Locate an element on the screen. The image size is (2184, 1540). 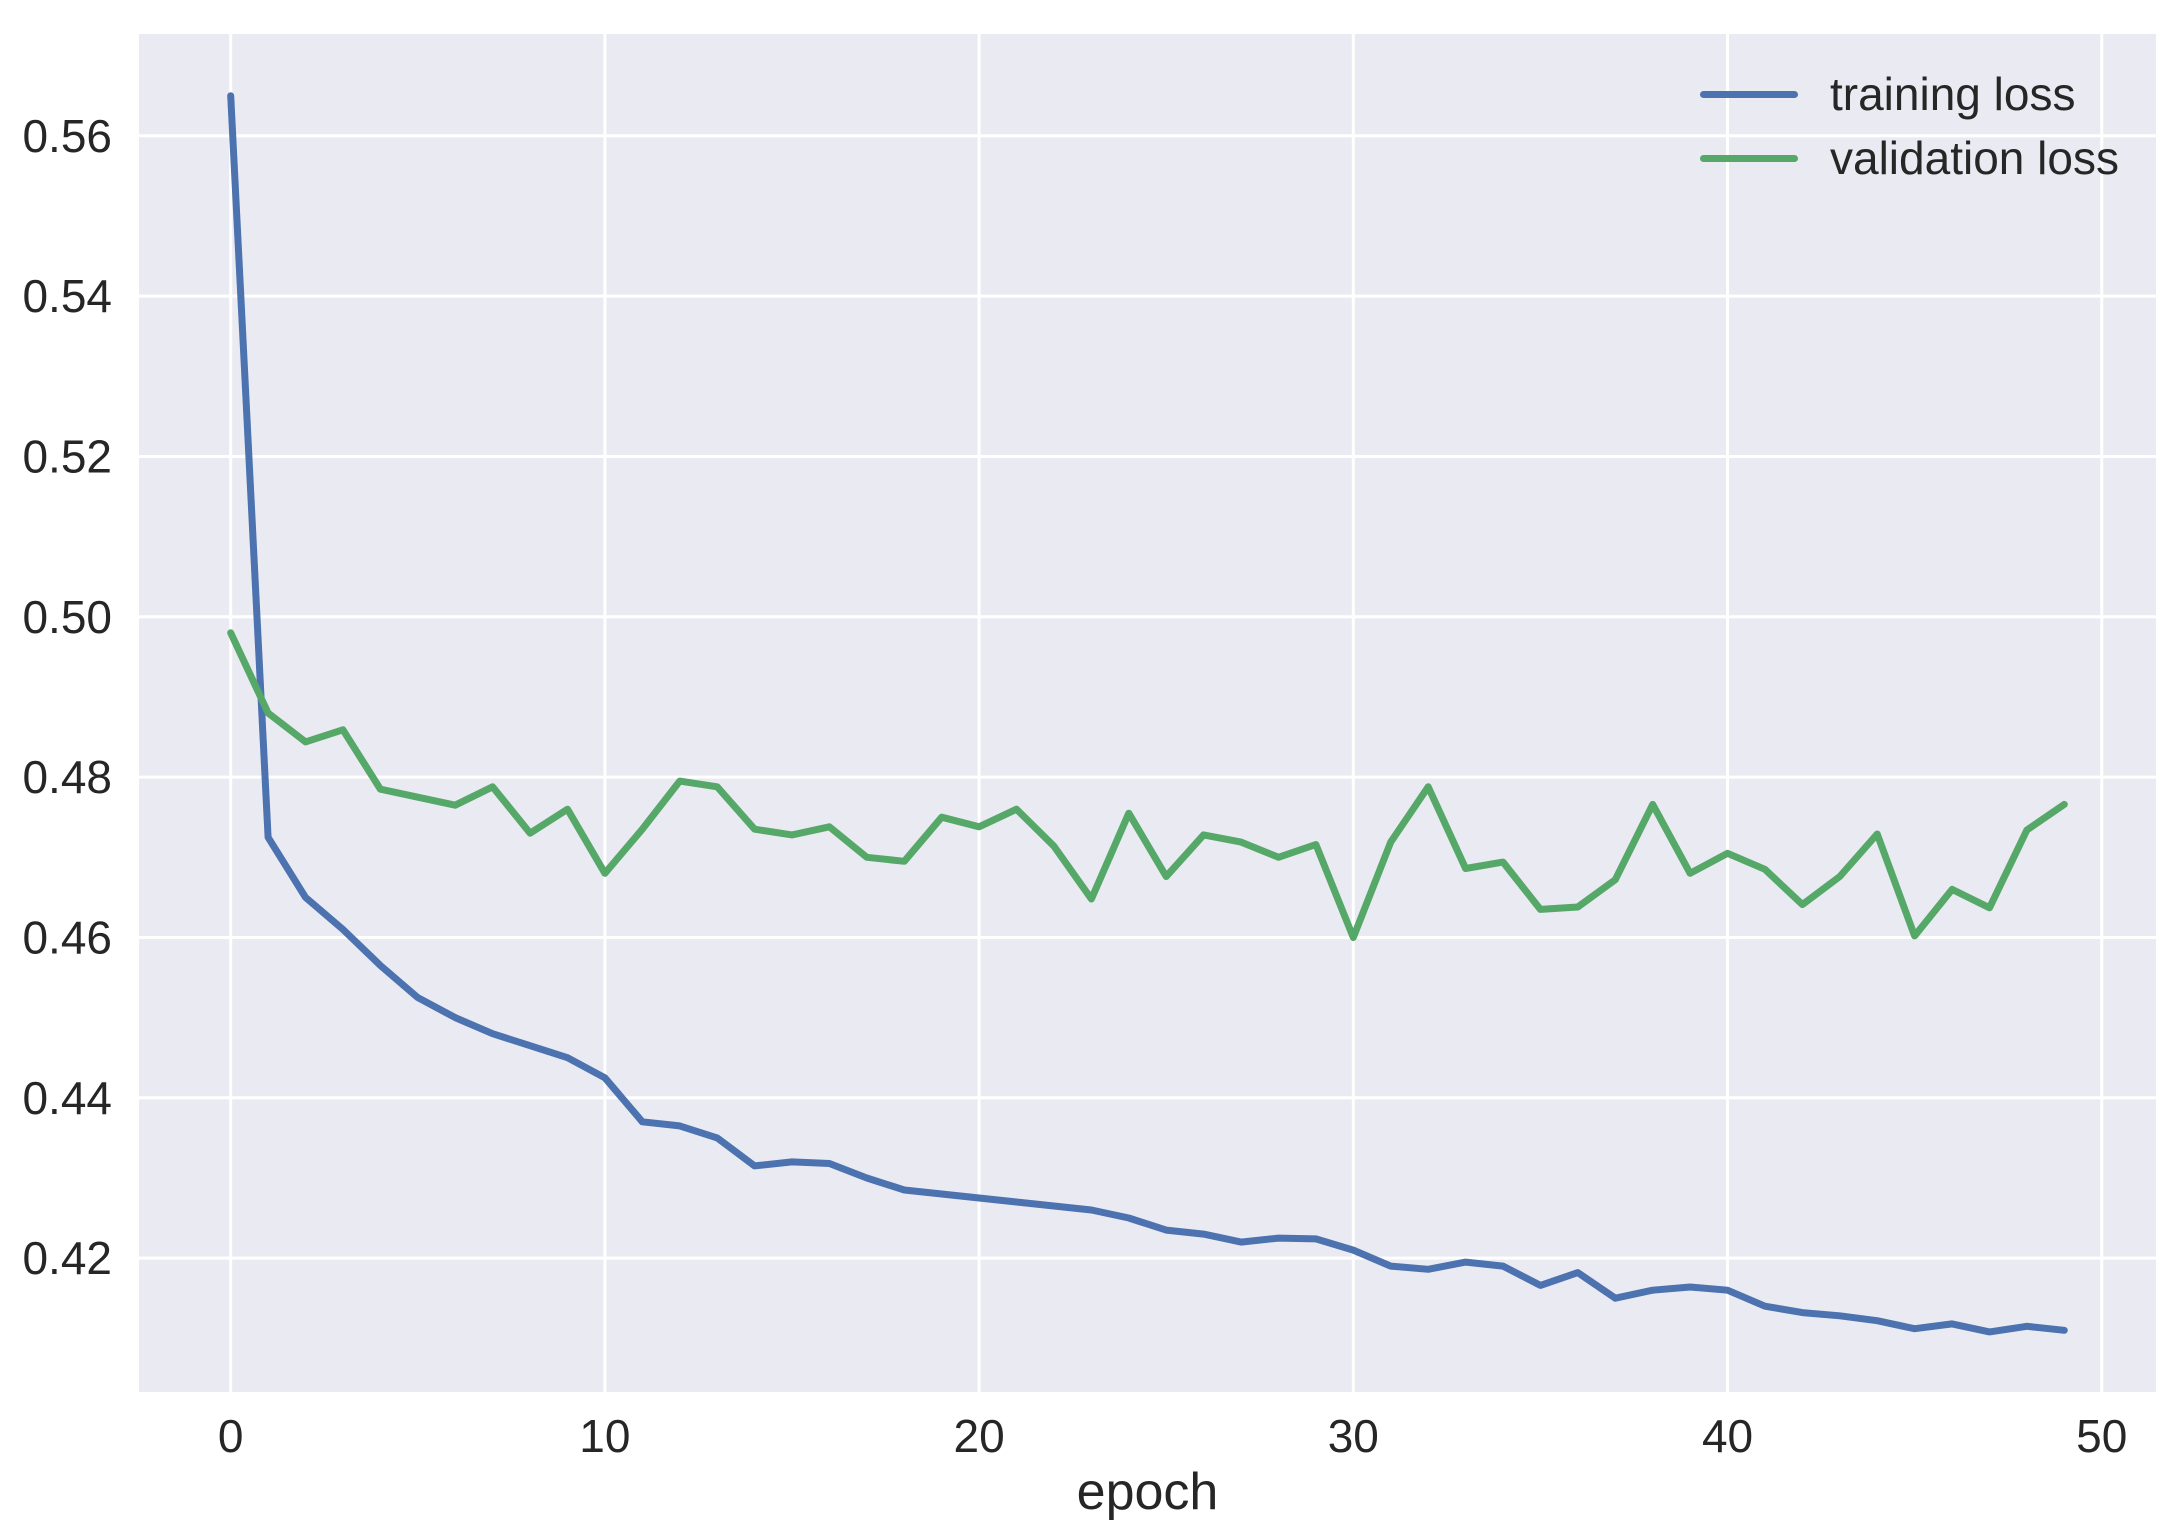
y-tick-label: 0.50 is located at coordinates (67, 617).